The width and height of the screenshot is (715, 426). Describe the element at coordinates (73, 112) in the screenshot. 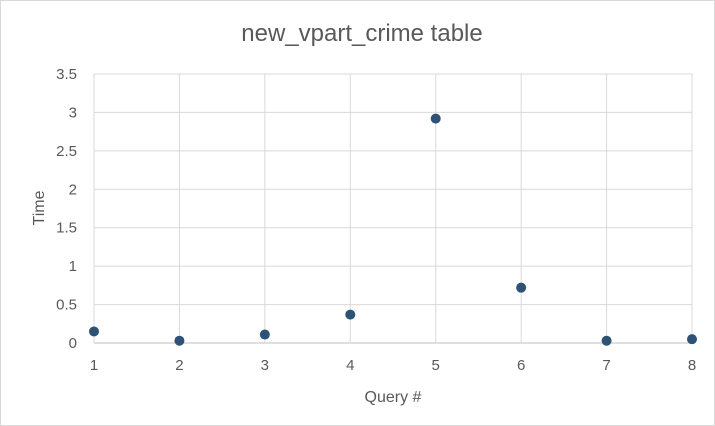

I see `y-tick-label: 3` at that location.